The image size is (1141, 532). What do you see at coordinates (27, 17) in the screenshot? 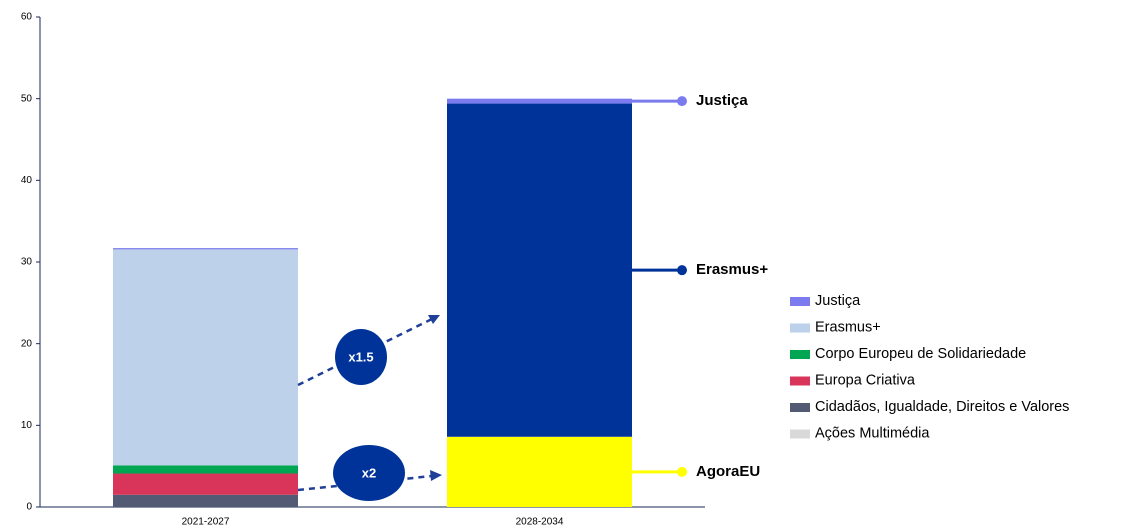
I see `y-tick-label: 60` at bounding box center [27, 17].